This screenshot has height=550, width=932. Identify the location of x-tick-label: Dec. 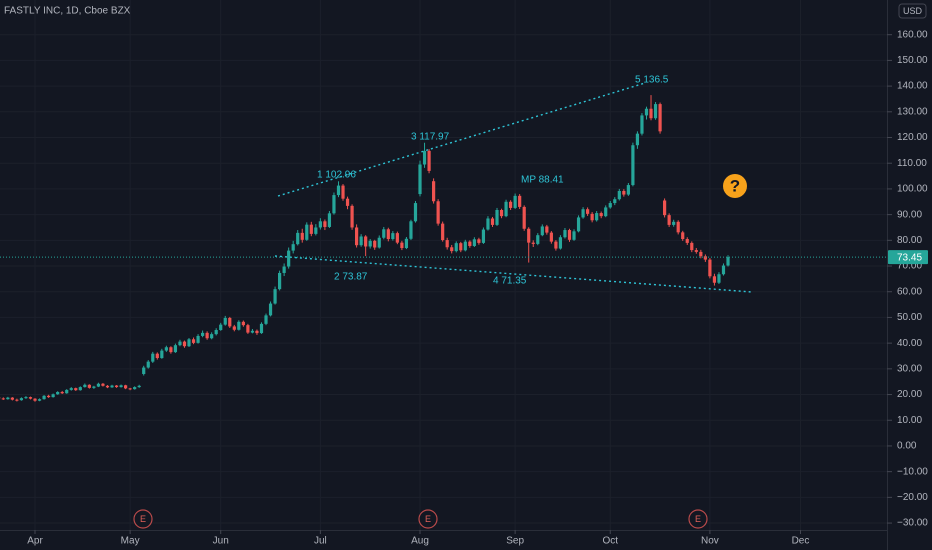
(801, 541).